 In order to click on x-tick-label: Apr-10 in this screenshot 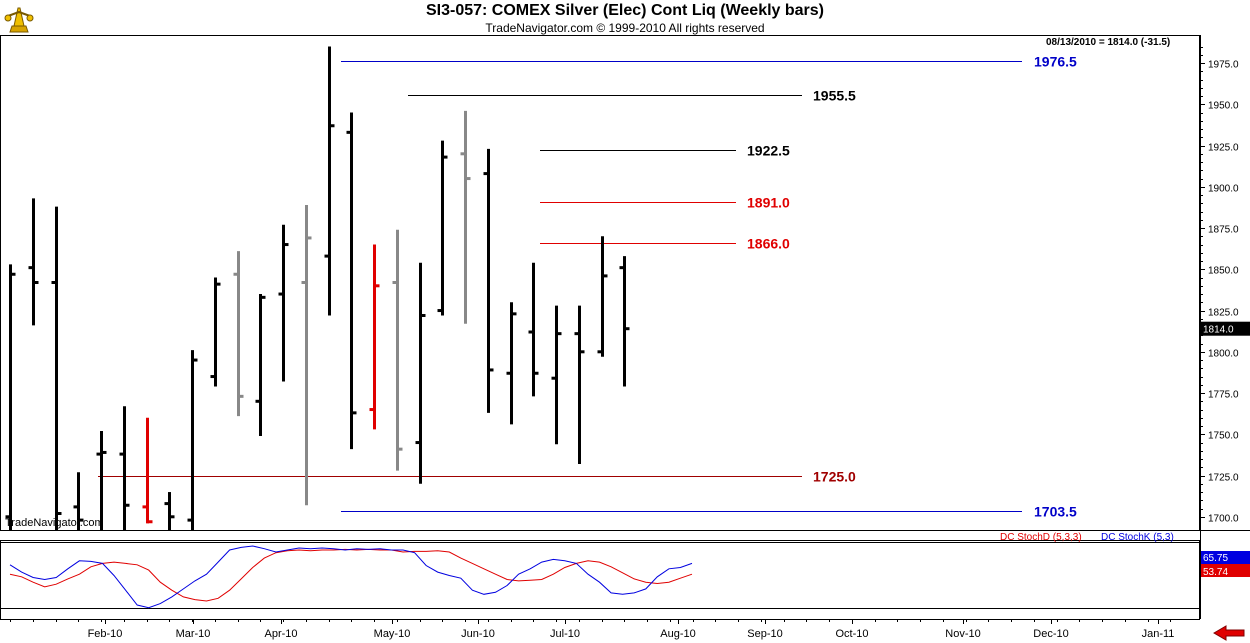, I will do `click(280, 634)`.